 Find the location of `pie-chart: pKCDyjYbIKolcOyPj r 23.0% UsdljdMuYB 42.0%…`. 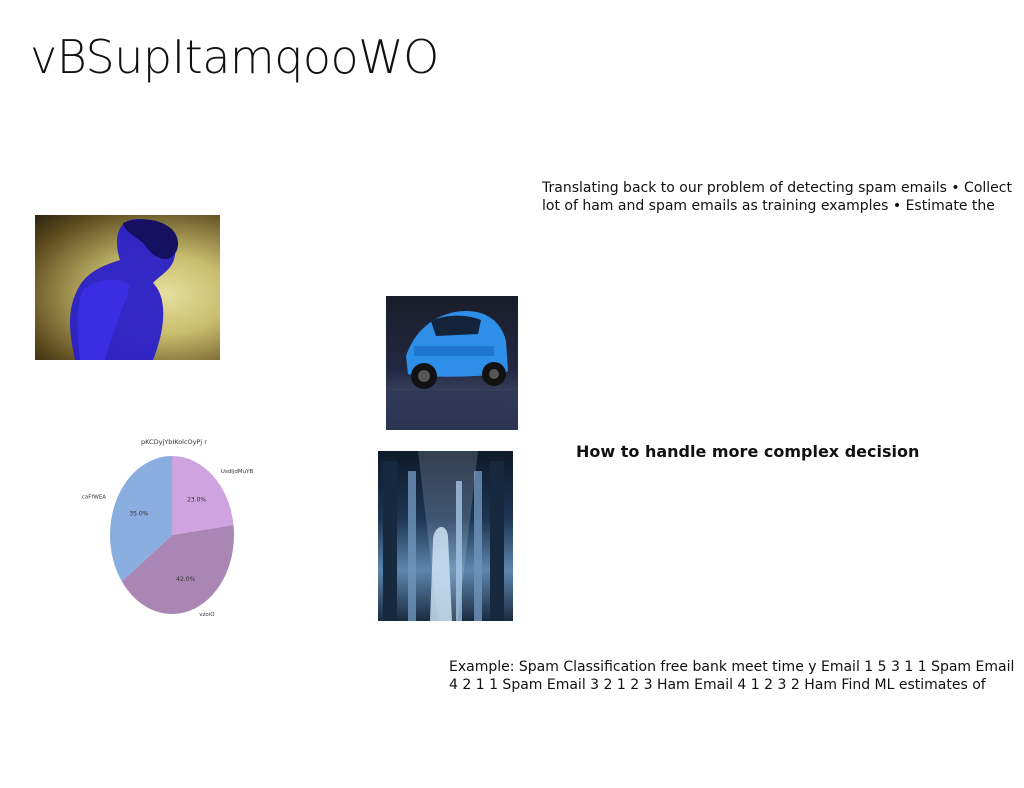

pie-chart: pKCDyjYbIKolcOyPj r 23.0% UsdljdMuYB 42.0%… is located at coordinates (168, 528).